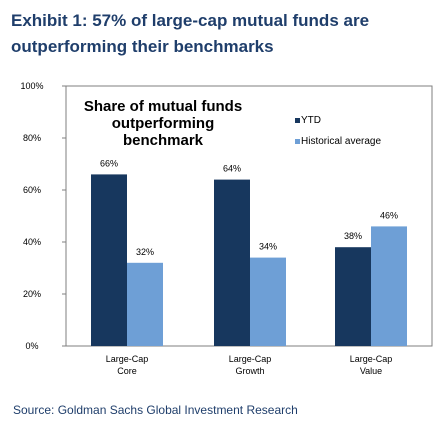 The width and height of the screenshot is (442, 433). Describe the element at coordinates (371, 371) in the screenshot. I see `category-label: Value` at that location.